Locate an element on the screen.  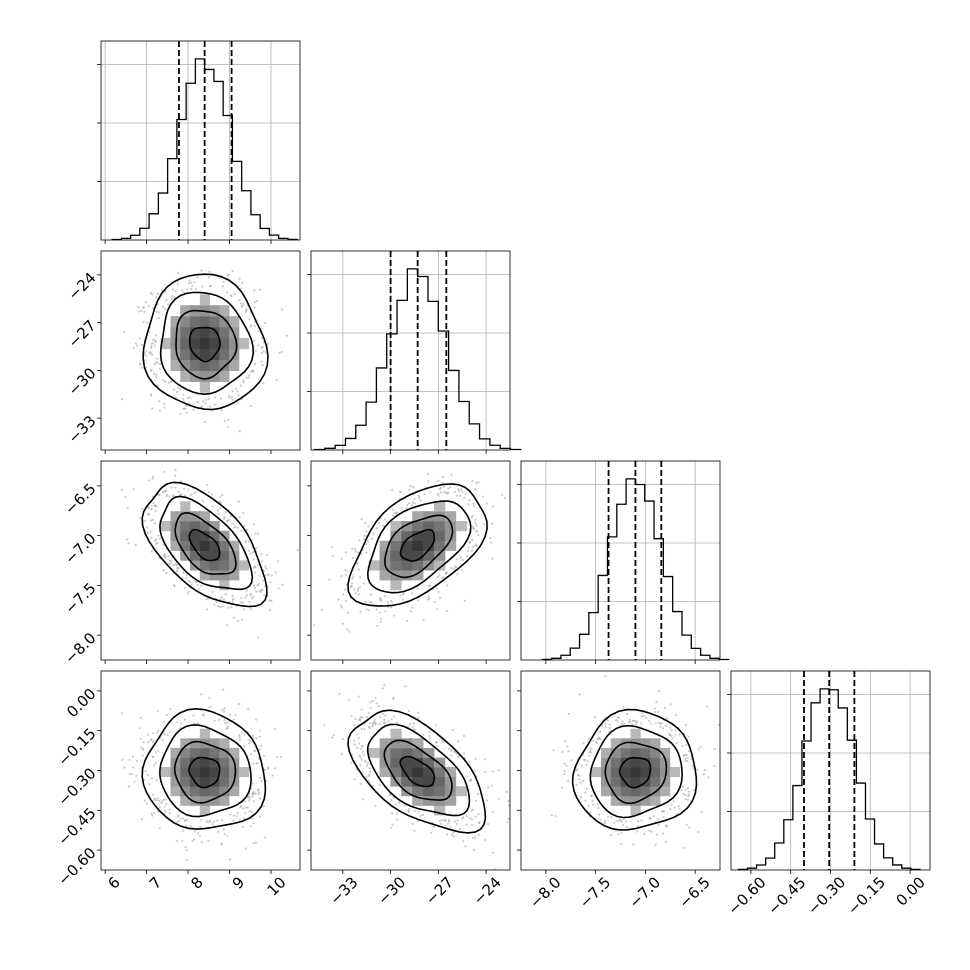
panel-contents is located at coordinates (635, 762).